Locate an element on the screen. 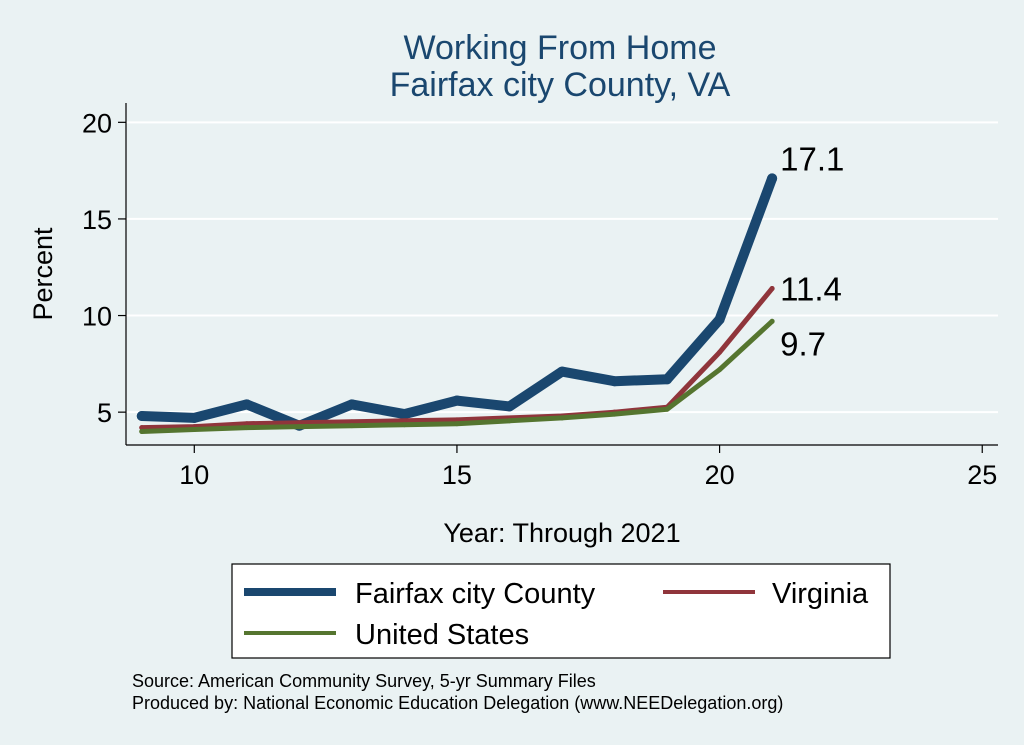 This screenshot has height=745, width=1024. legend-label-united-states: United States is located at coordinates (442, 635).